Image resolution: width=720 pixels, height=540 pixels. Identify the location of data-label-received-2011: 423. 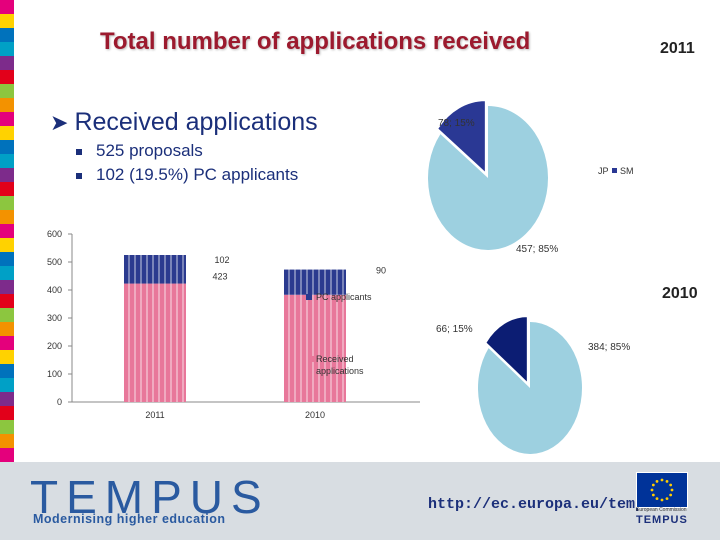
(219, 277).